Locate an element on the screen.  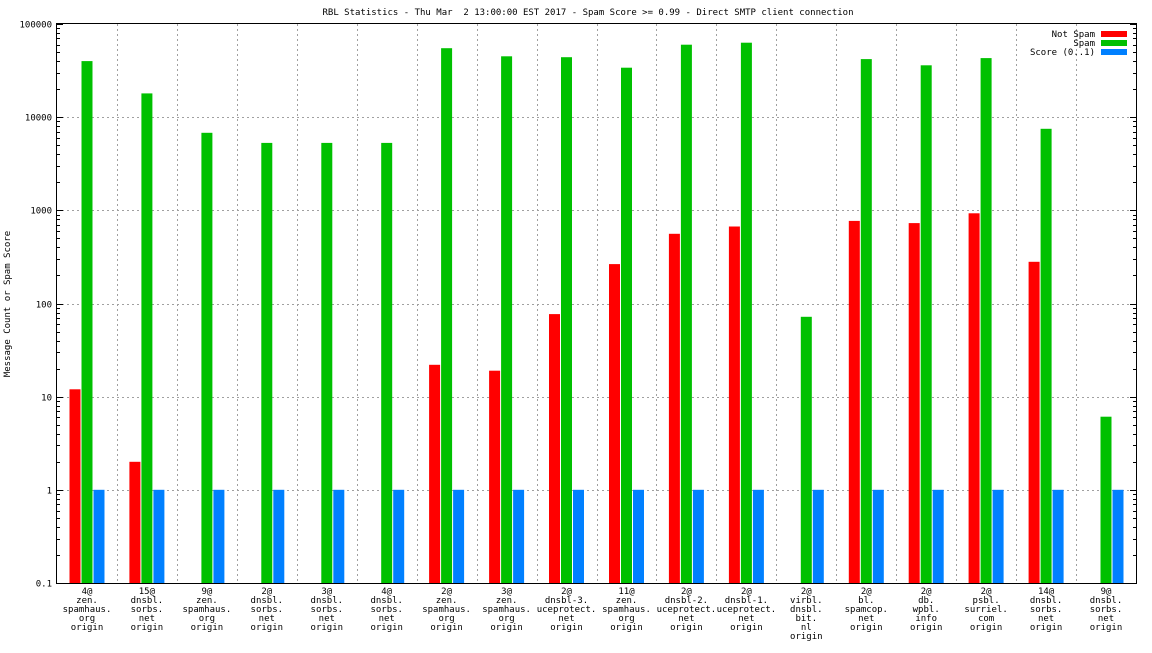
x-tick-label-line: 11@ is located at coordinates (626, 592).